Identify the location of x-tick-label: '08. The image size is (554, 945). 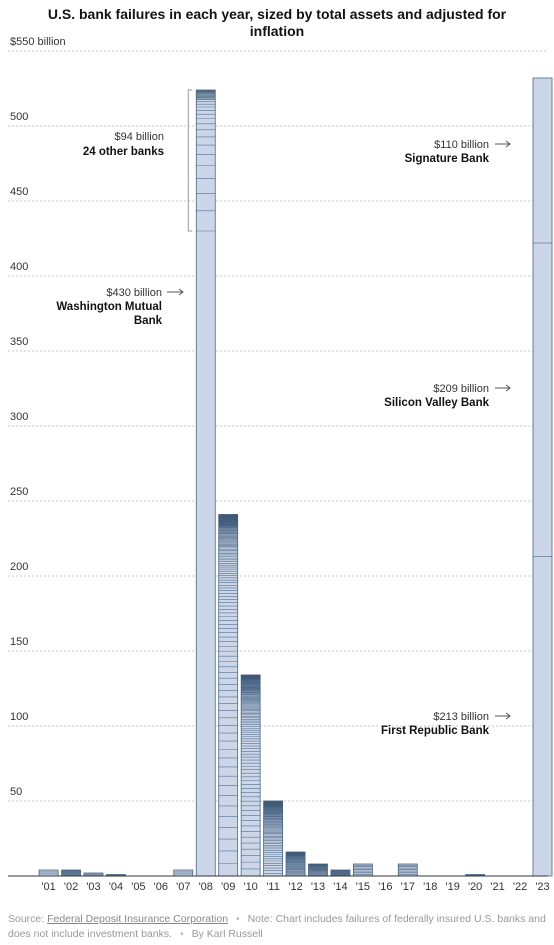
(206, 887).